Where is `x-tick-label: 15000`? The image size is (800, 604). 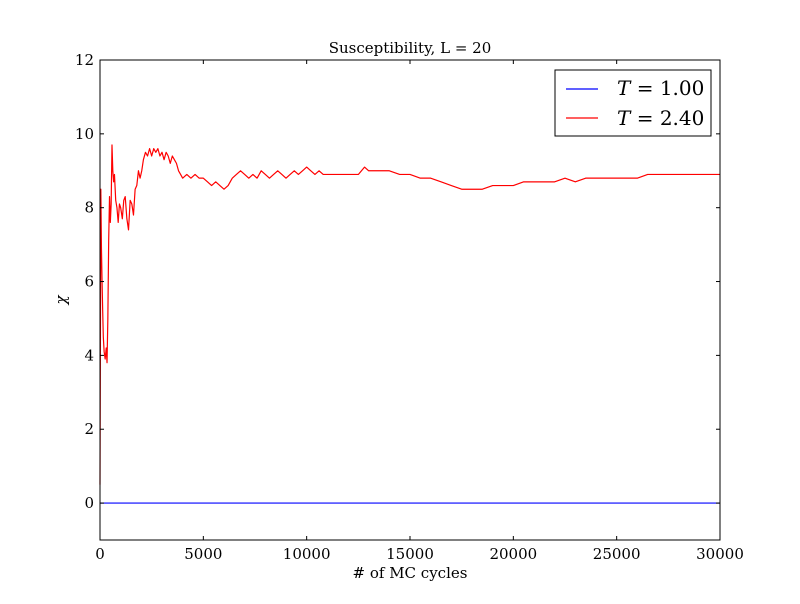
x-tick-label: 15000 is located at coordinates (410, 554).